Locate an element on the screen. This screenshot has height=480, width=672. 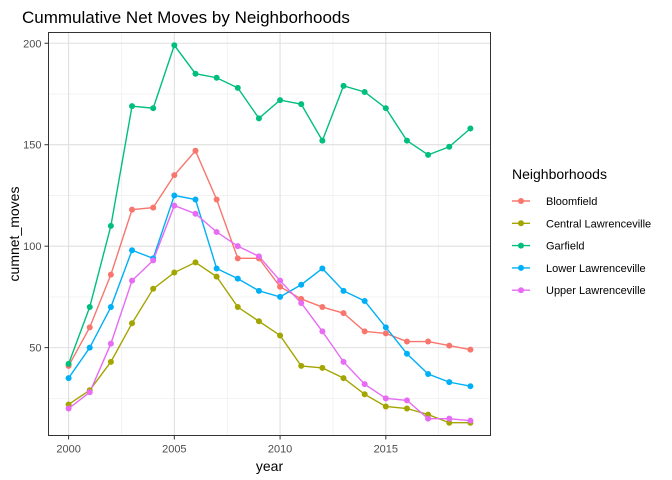
y-axis: 50 100 150 200 is located at coordinates (36, 196).